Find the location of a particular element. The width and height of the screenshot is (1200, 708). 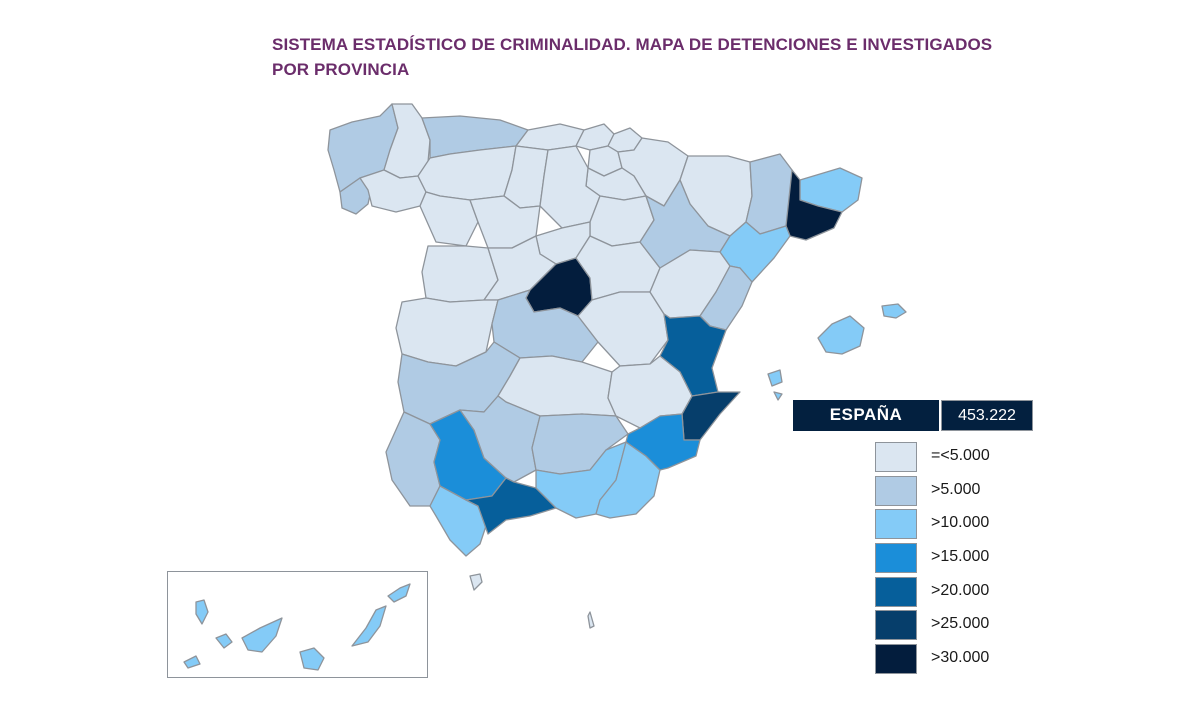

island-la-gomera is located at coordinates (224, 641).